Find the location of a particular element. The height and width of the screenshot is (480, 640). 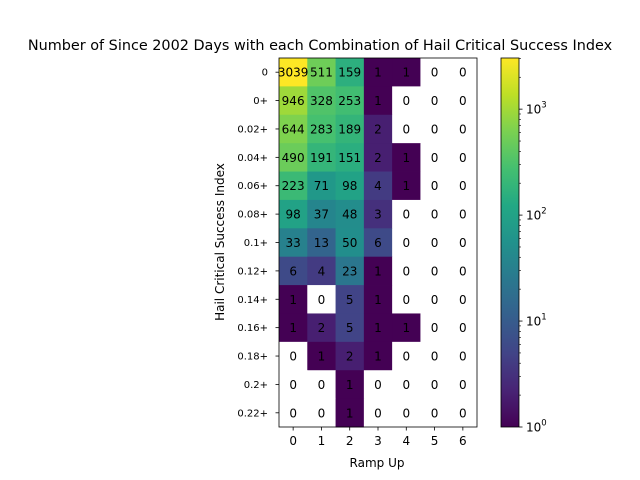

y-tick-label: 0+ is located at coordinates (260, 101).